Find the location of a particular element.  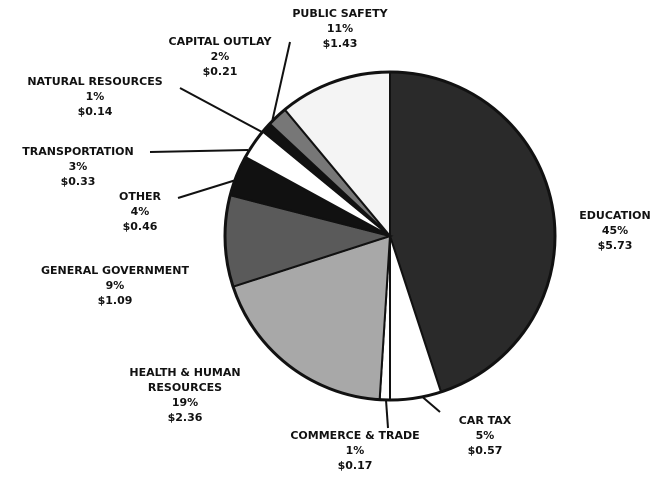

percent-label: 45% is located at coordinates (615, 230).